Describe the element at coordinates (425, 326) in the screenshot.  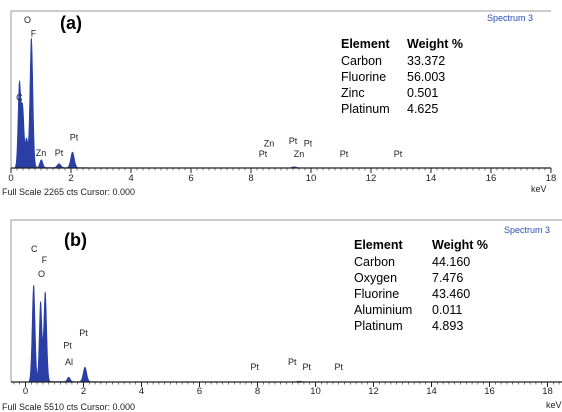
I see `table-row: Platinum 4.893` at that location.